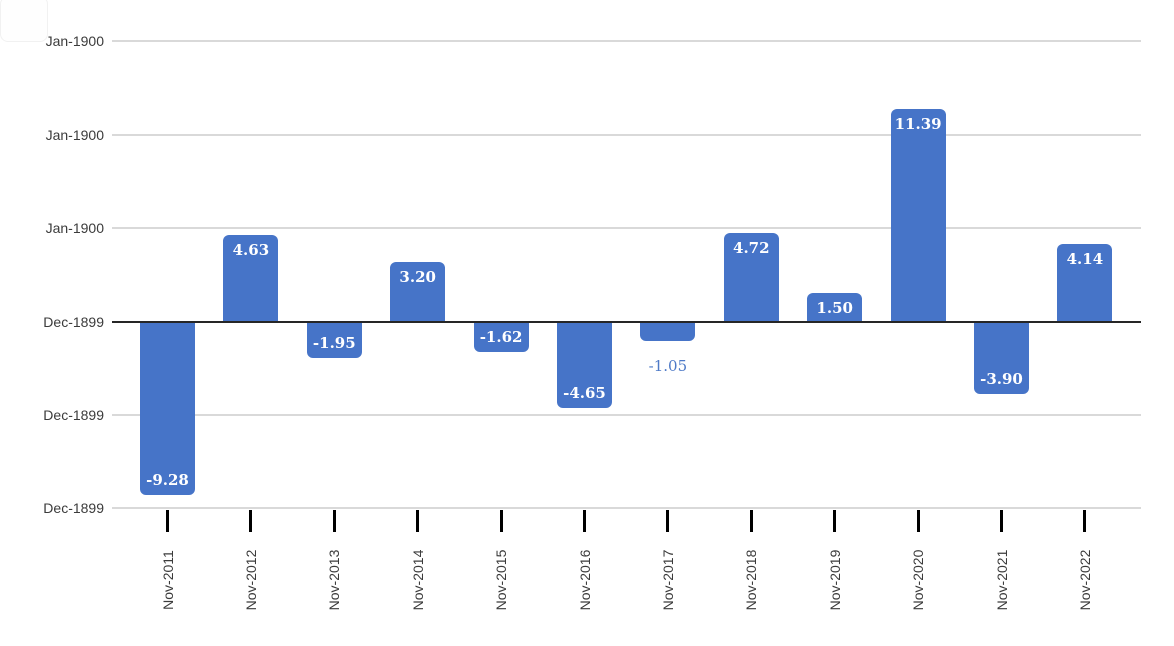 This screenshot has width=1174, height=646. I want to click on x-axis-label: Nov-2011, so click(167, 580).